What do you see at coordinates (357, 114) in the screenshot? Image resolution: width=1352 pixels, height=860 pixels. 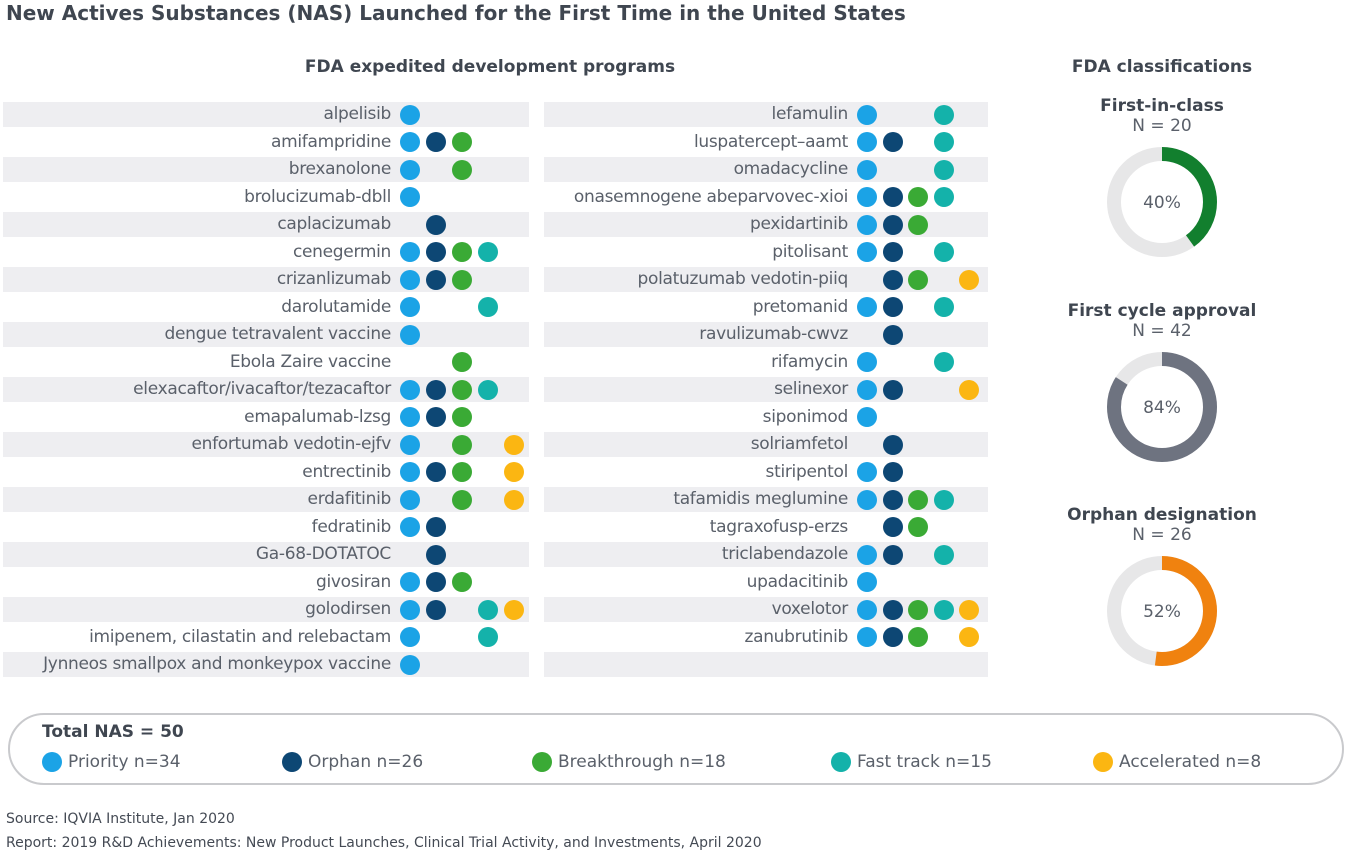 I see `drug-name: alpelisib` at bounding box center [357, 114].